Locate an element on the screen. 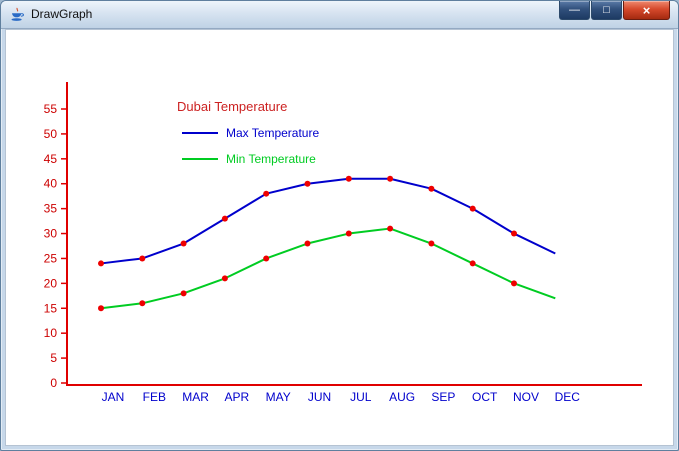 This screenshot has height=451, width=679. y-tick-label: 15 is located at coordinates (51, 308).